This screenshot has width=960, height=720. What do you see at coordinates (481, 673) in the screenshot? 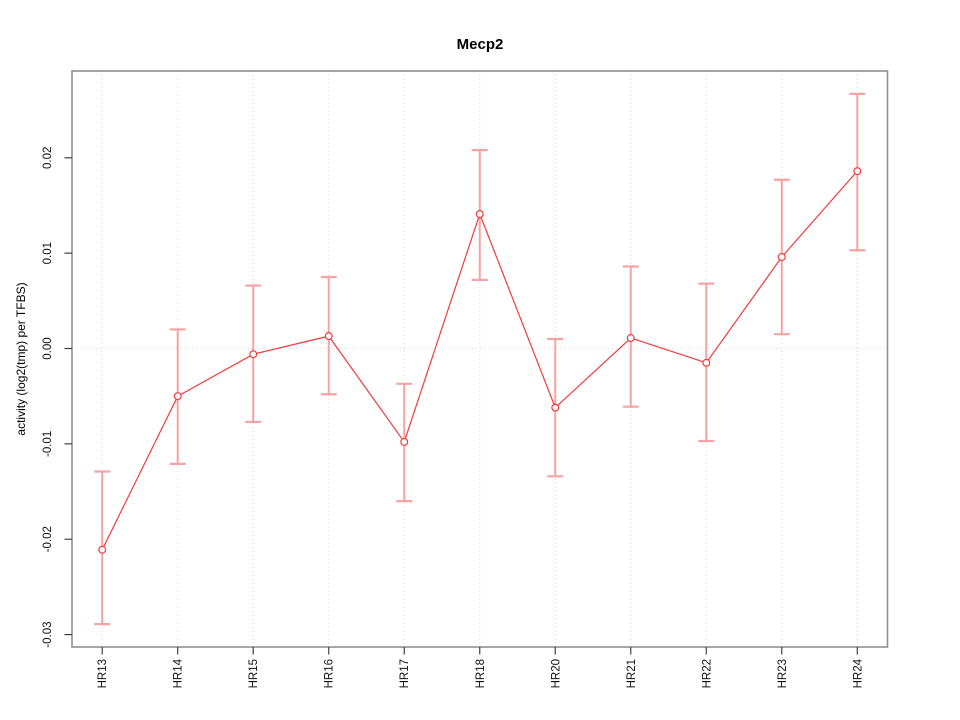
I see `x-tick-label: HR18` at bounding box center [481, 673].